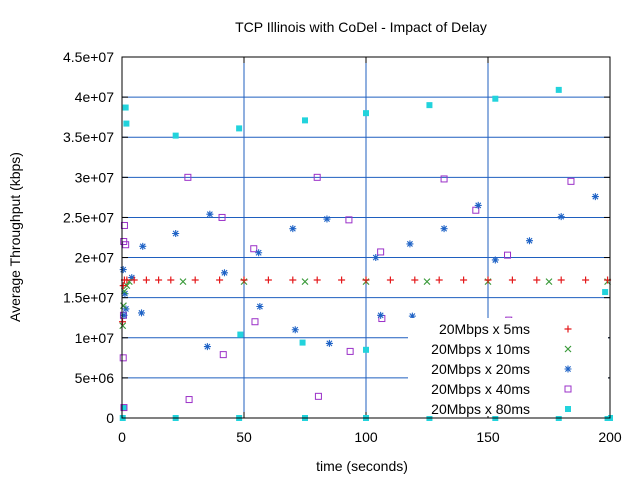 The width and height of the screenshot is (640, 480). What do you see at coordinates (88, 298) in the screenshot?
I see `y-tick-label: 1.5e+07` at bounding box center [88, 298].